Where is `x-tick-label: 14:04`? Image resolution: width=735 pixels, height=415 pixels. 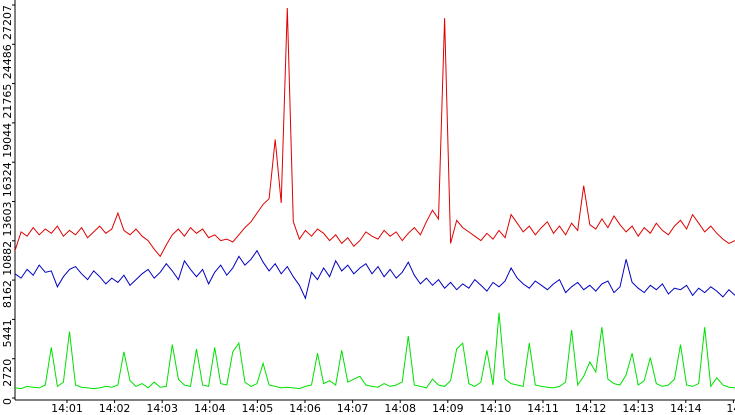 x-tick-label: 14:04 is located at coordinates (210, 408).